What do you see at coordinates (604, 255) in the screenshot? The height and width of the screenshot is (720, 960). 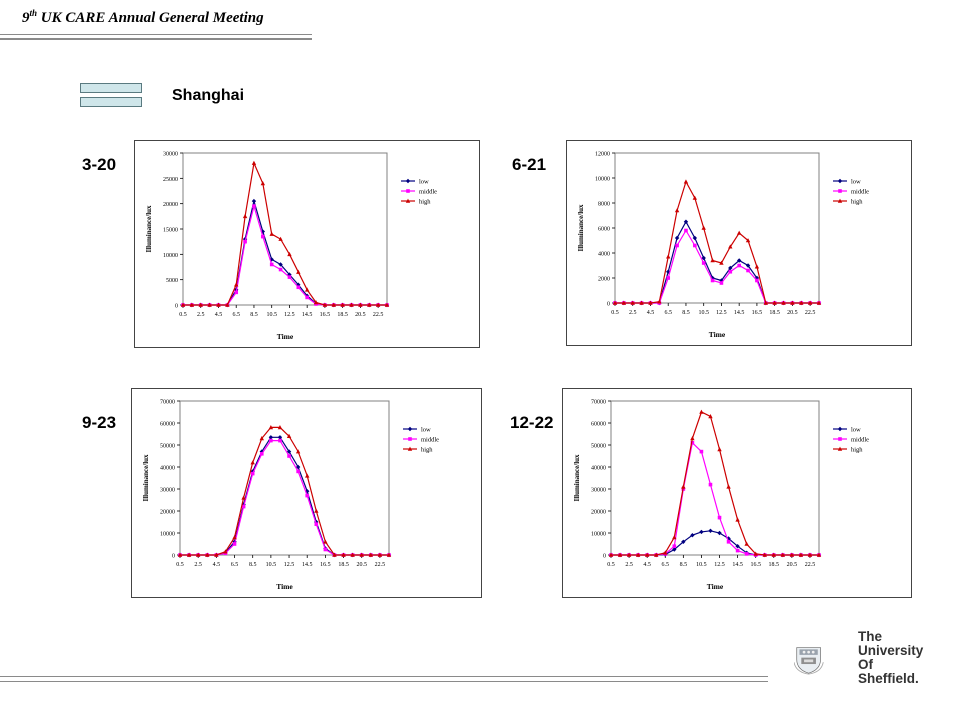 I see `y-tick-label: 4000` at bounding box center [604, 255].